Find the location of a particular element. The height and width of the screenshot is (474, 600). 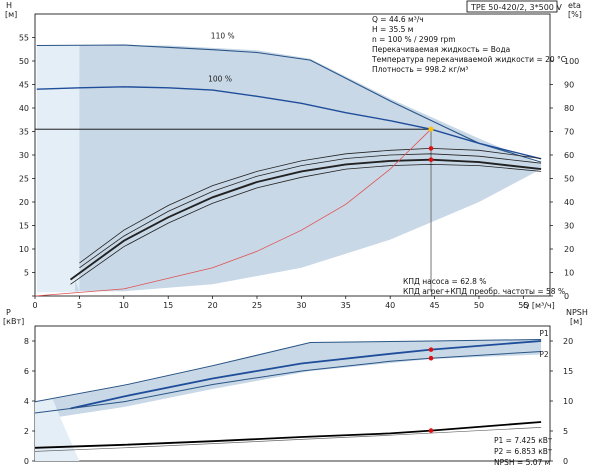

y2-tick-label: 100 is located at coordinates (571, 61).